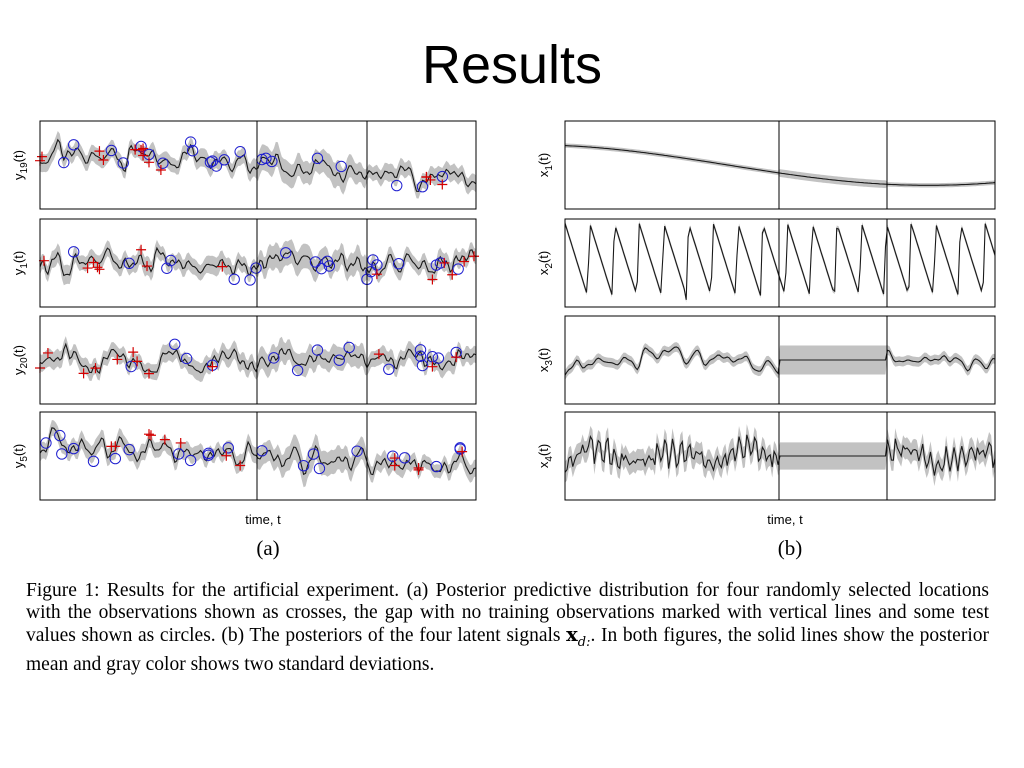 This screenshot has width=1024, height=768. I want to click on panel-a-row-2: y1(t), so click(245, 263).